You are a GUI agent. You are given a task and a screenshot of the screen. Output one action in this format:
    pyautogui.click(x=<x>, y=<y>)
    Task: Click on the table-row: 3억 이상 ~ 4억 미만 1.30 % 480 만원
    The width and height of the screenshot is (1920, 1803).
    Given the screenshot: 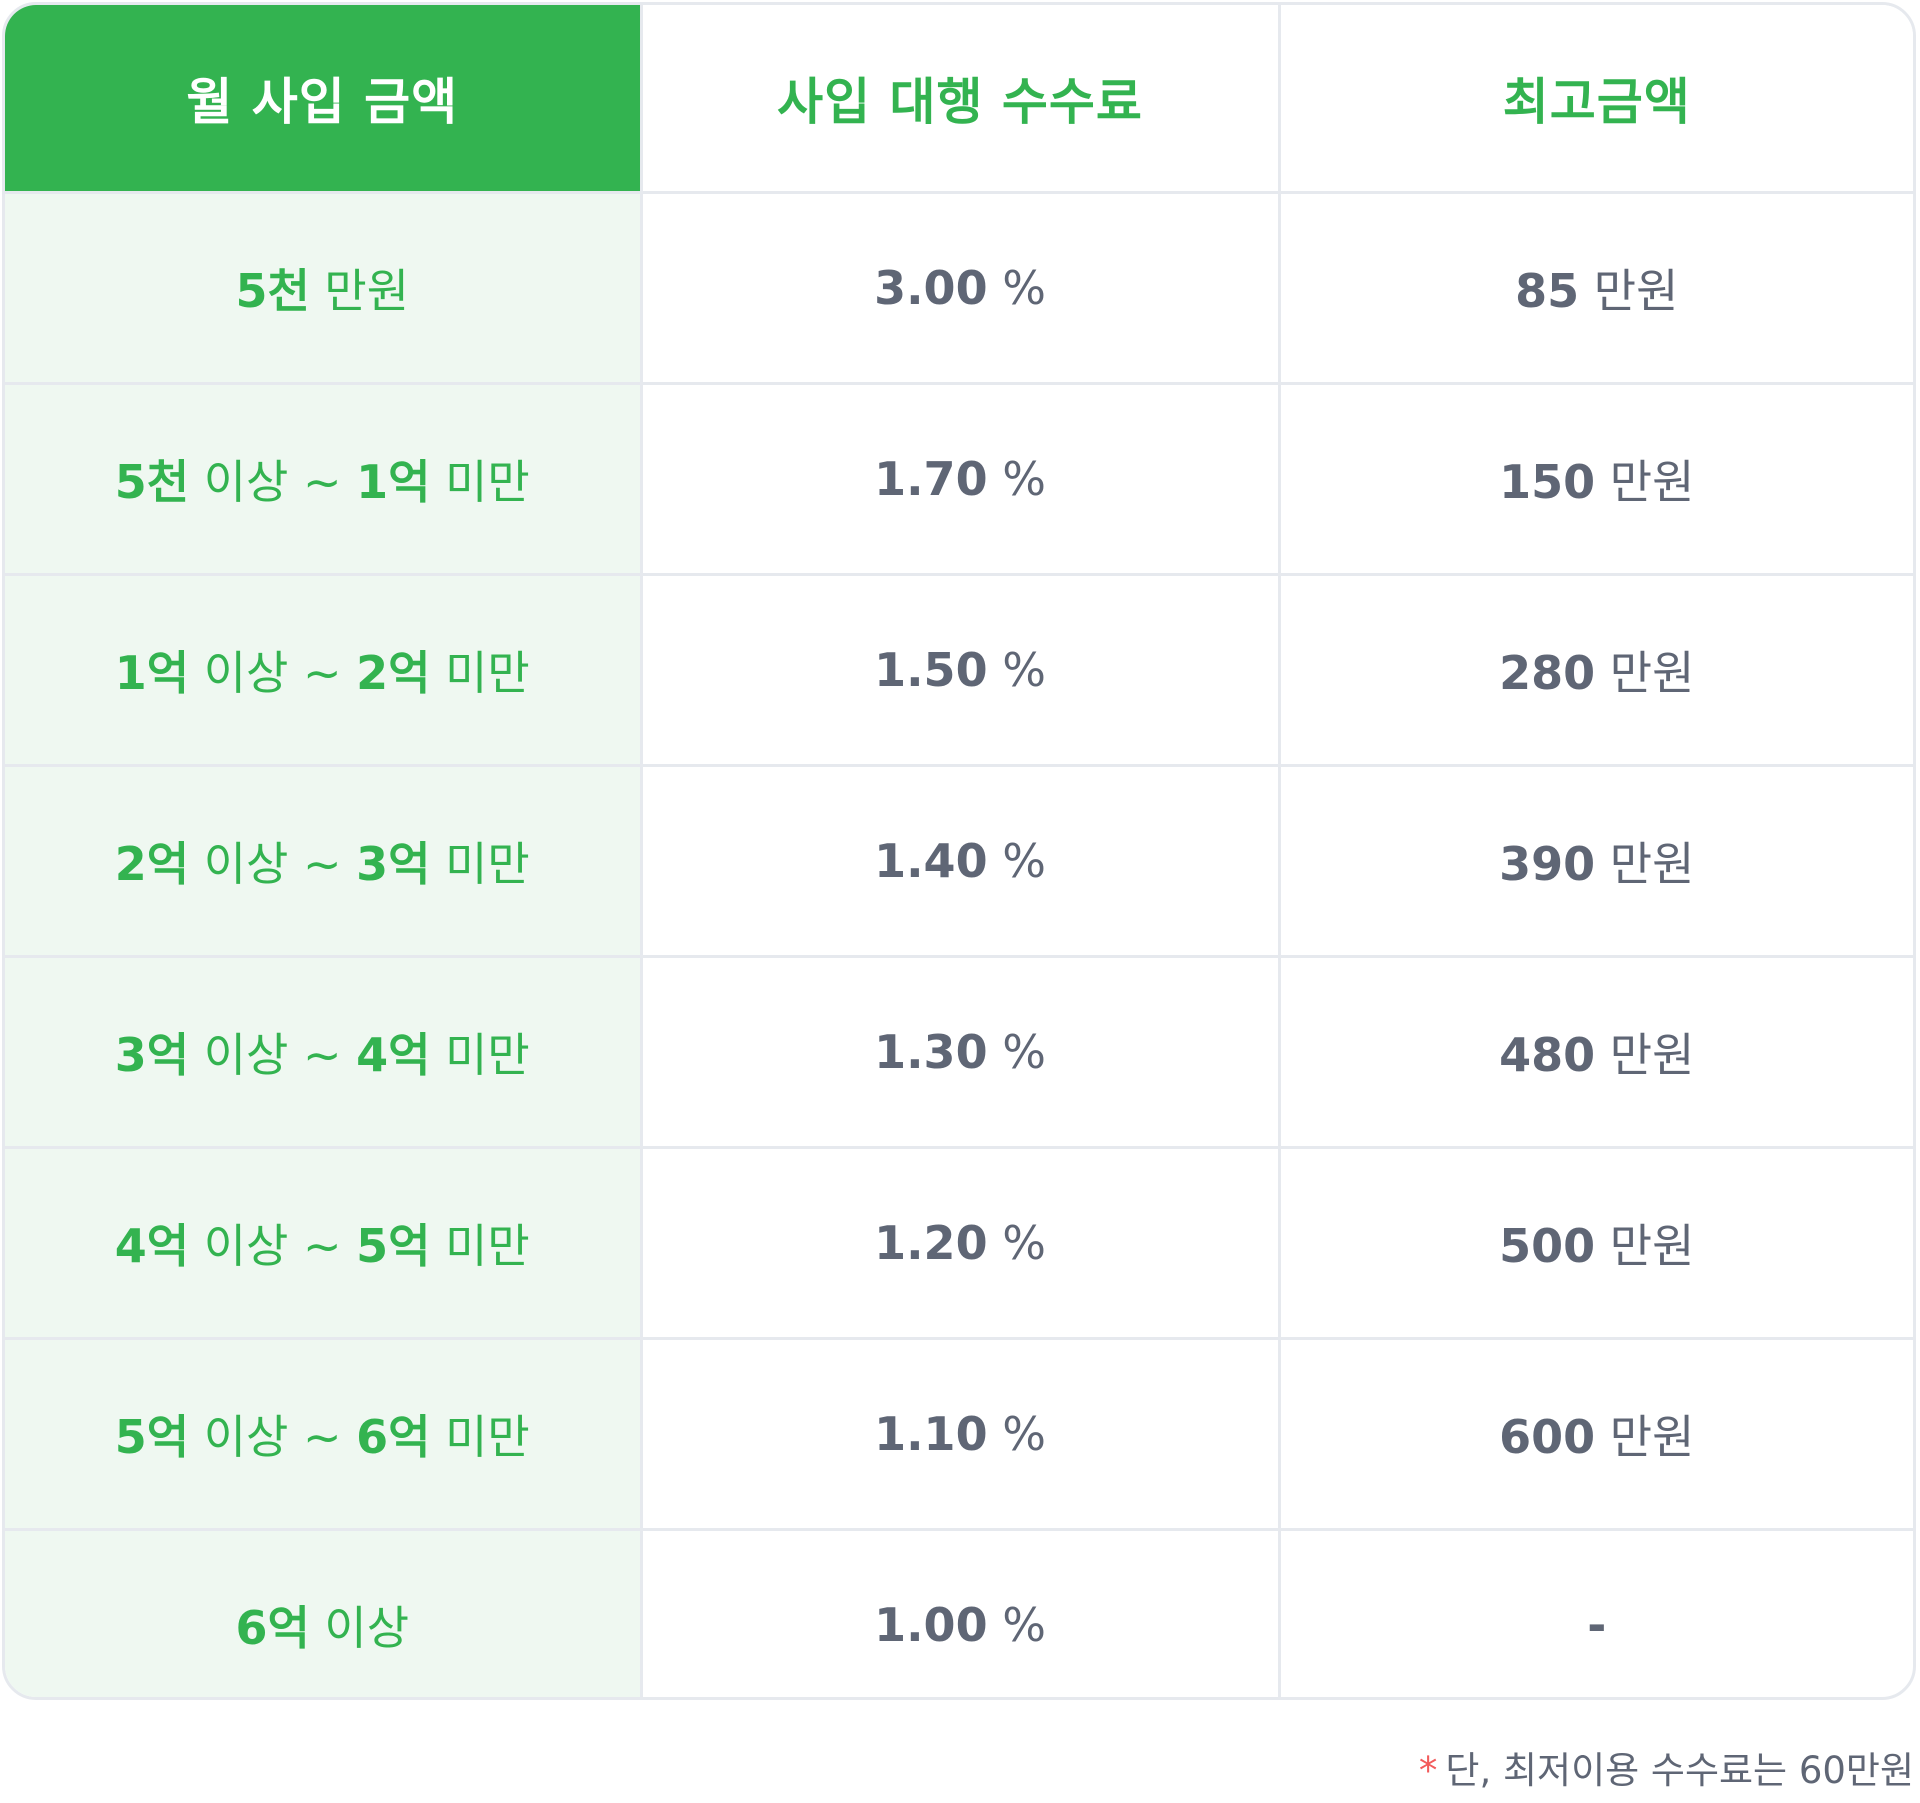 What is the action you would take?
    pyautogui.click(x=959, y=1052)
    